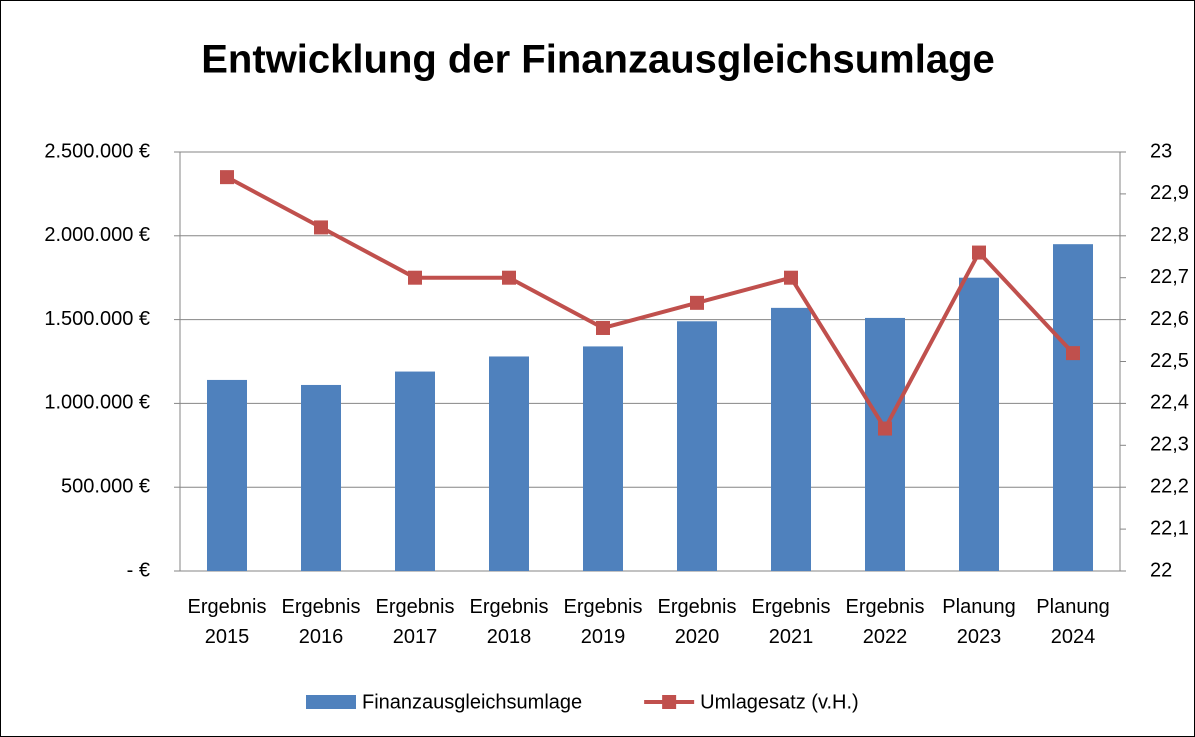 This screenshot has height=737, width=1195. I want to click on legend-label: Finanzausgleichsumlage, so click(472, 702).